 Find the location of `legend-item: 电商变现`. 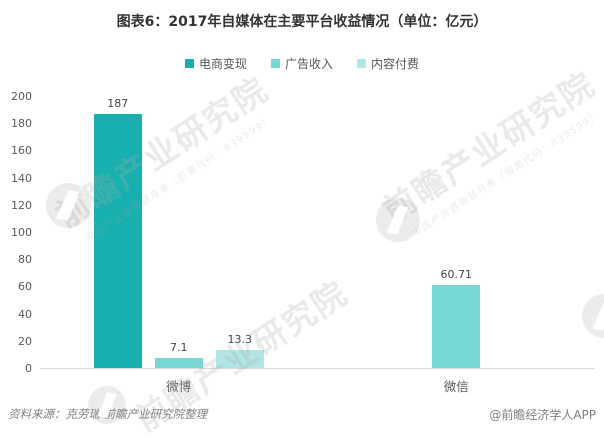

legend-item: 电商变现 is located at coordinates (215, 63).